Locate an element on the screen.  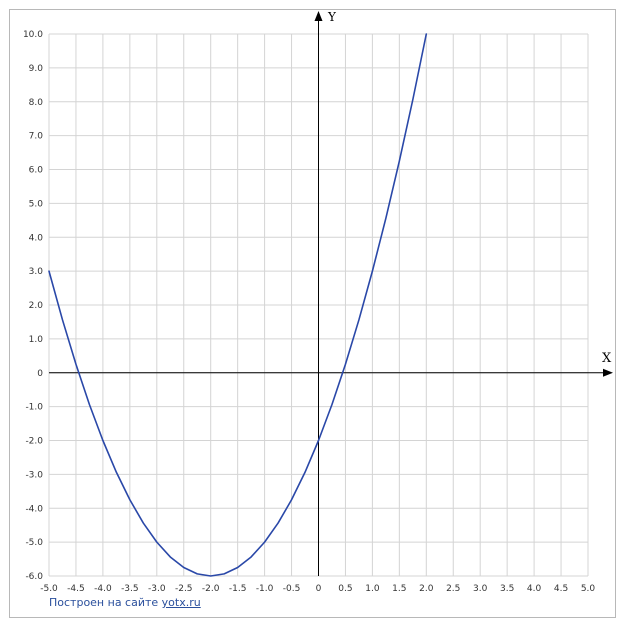
y-axis-label: Y is located at coordinates (332, 17).